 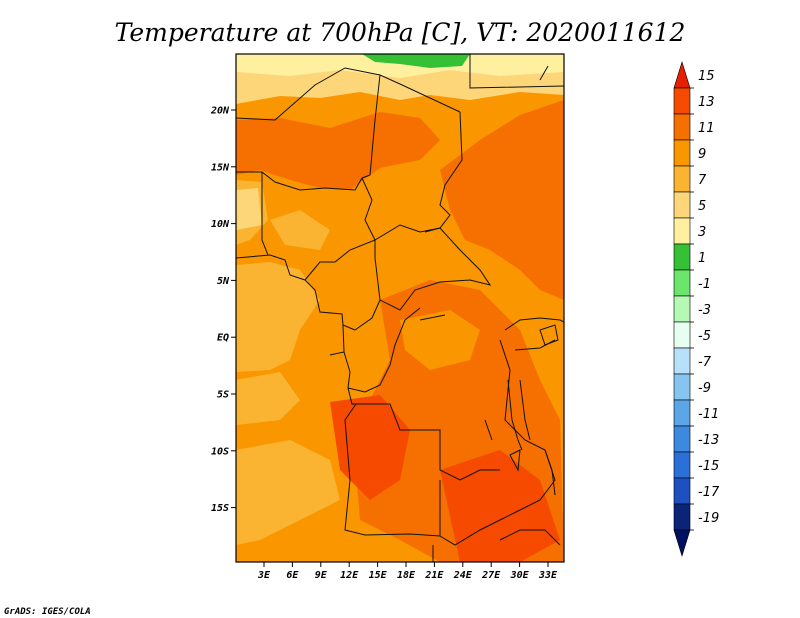 I want to click on lakes, so click(x=489, y=405).